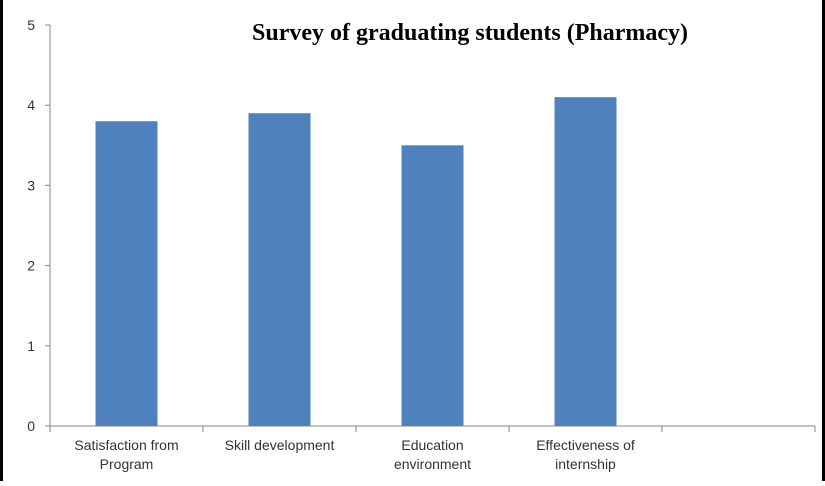  Describe the element at coordinates (31, 185) in the screenshot. I see `y-tick-label: 3` at that location.